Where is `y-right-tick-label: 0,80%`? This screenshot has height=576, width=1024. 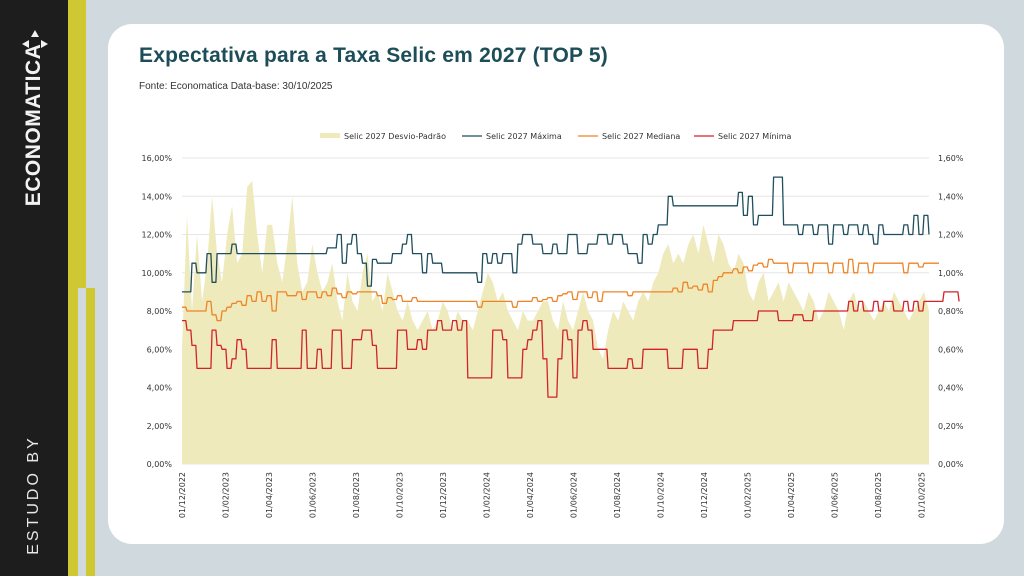
y-right-tick-label: 0,80% is located at coordinates (951, 311).